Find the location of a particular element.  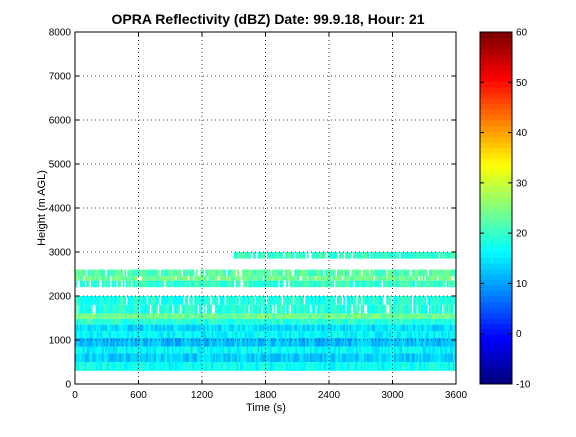

y-axis-label: Height (m AGL) is located at coordinates (42, 208).